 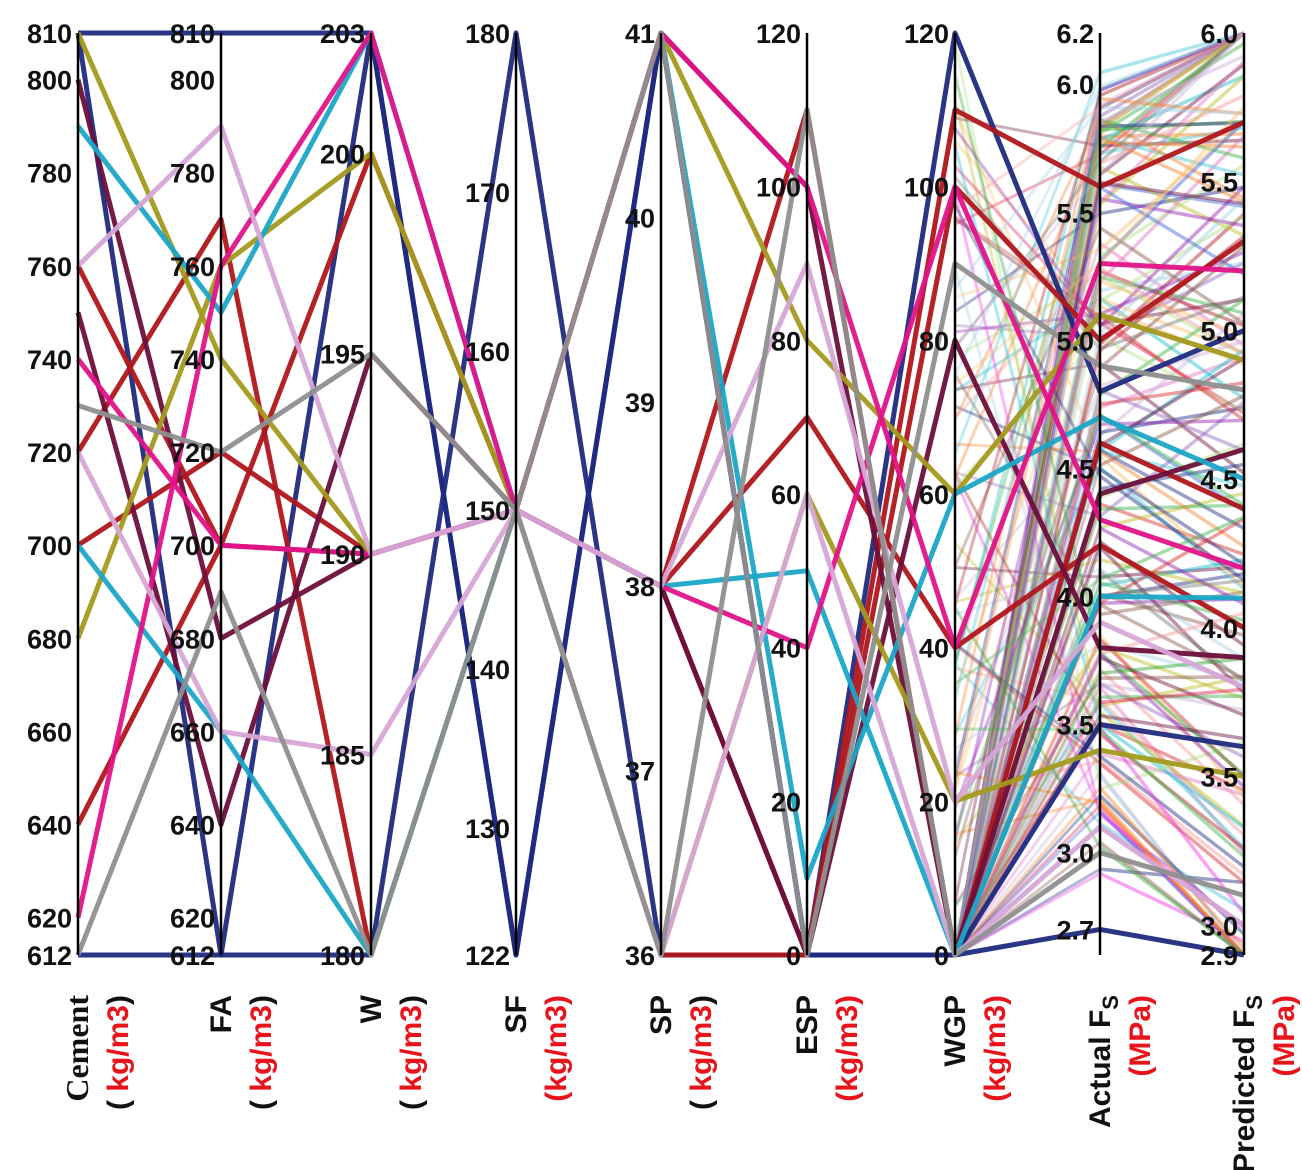 What do you see at coordinates (934, 495) in the screenshot?
I see `tick-label-wgp: 60` at bounding box center [934, 495].